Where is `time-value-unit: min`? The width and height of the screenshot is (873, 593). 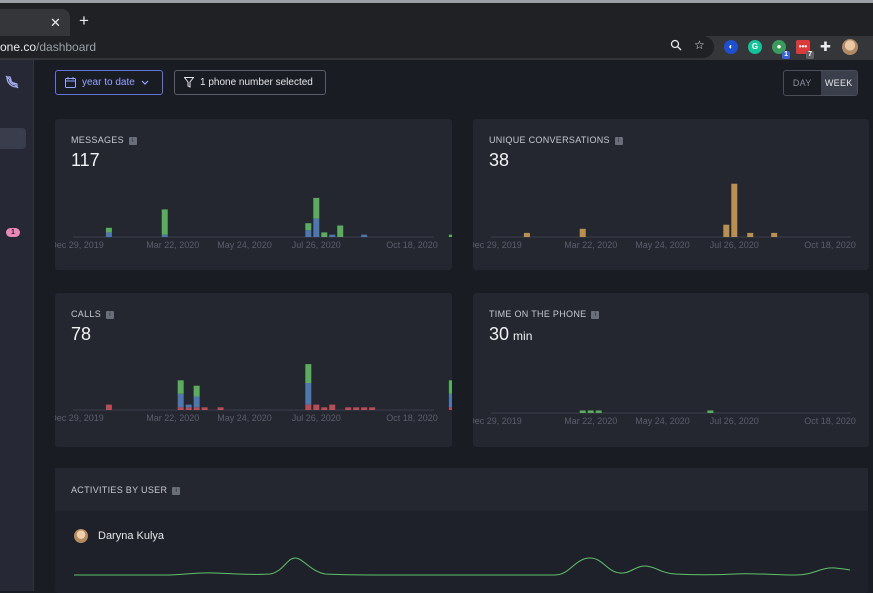 time-value-unit: min is located at coordinates (523, 336).